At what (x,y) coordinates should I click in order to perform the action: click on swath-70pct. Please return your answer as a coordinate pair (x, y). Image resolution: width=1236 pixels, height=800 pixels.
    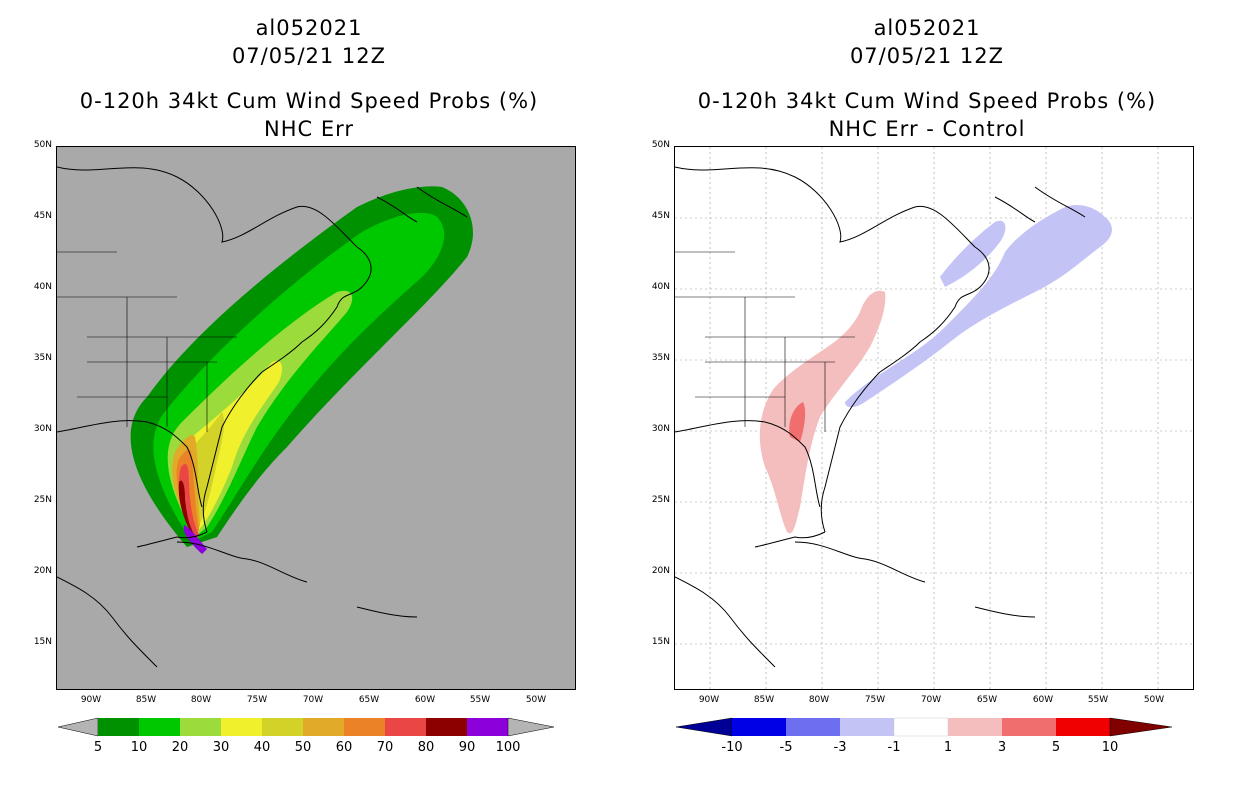
    Looking at the image, I should click on (188, 501).